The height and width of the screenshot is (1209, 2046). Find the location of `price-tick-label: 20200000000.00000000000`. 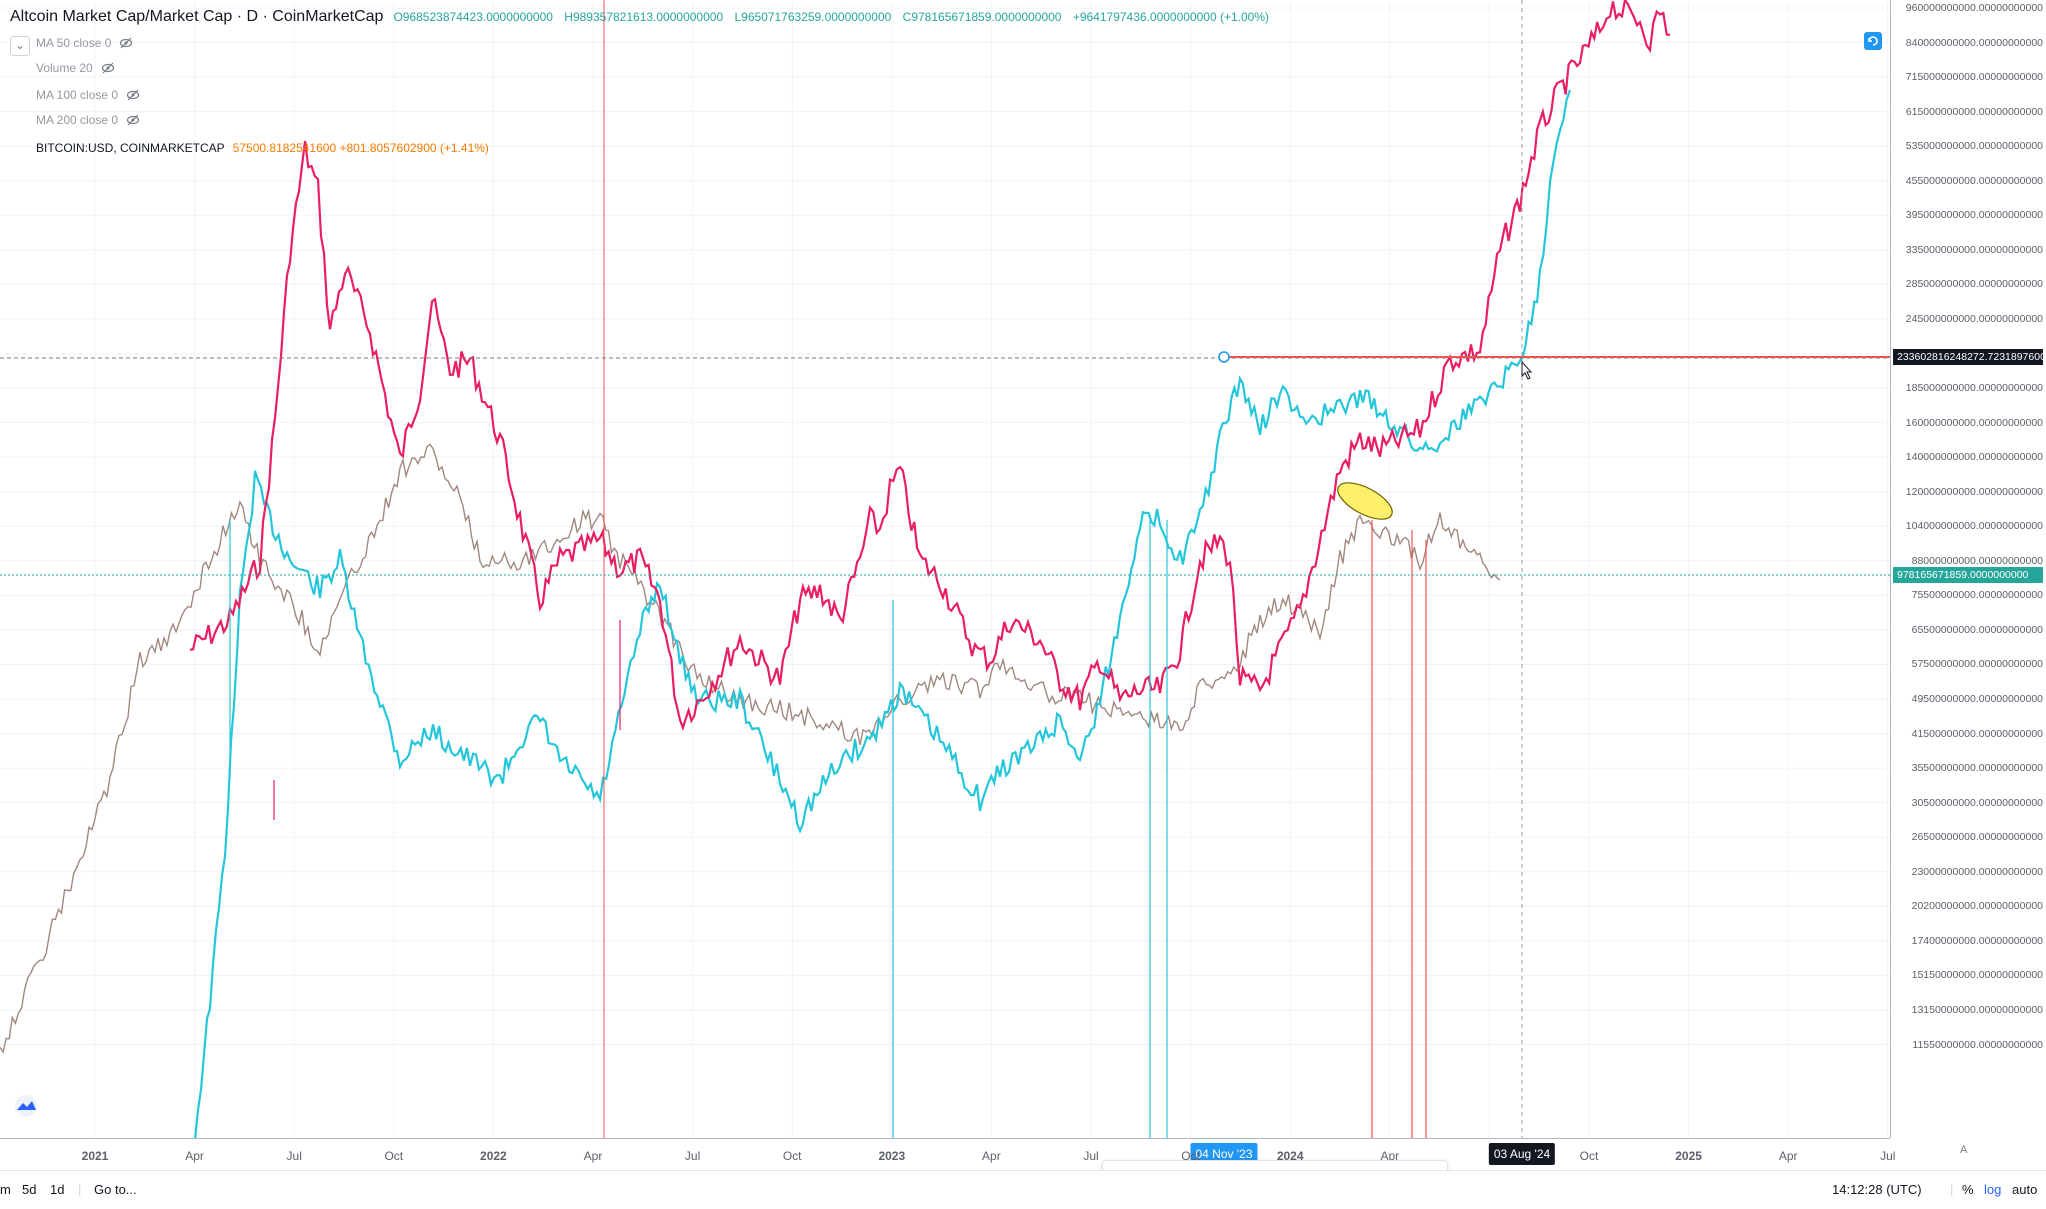

price-tick-label: 20200000000.00000000000 is located at coordinates (1977, 906).